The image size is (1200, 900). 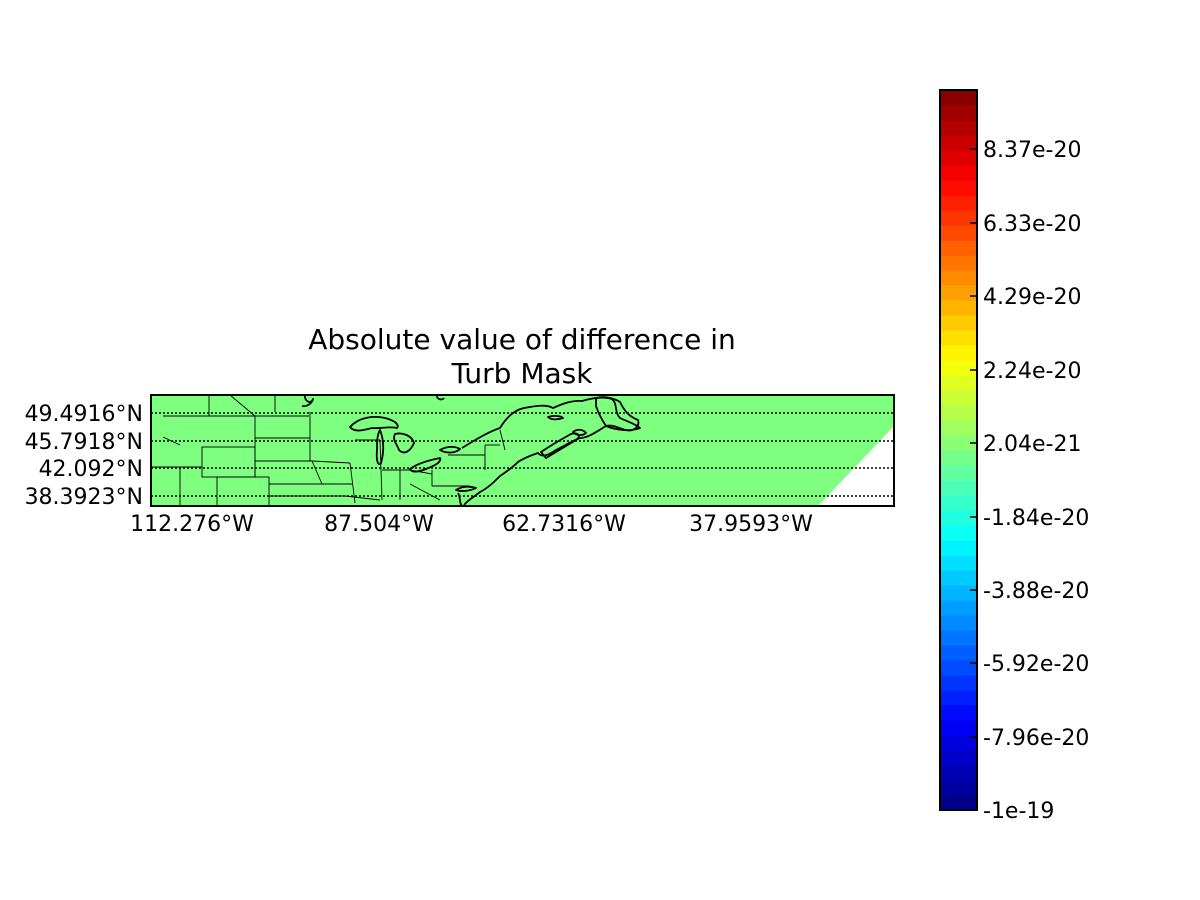 I want to click on lake-michigan, so click(x=380, y=447).